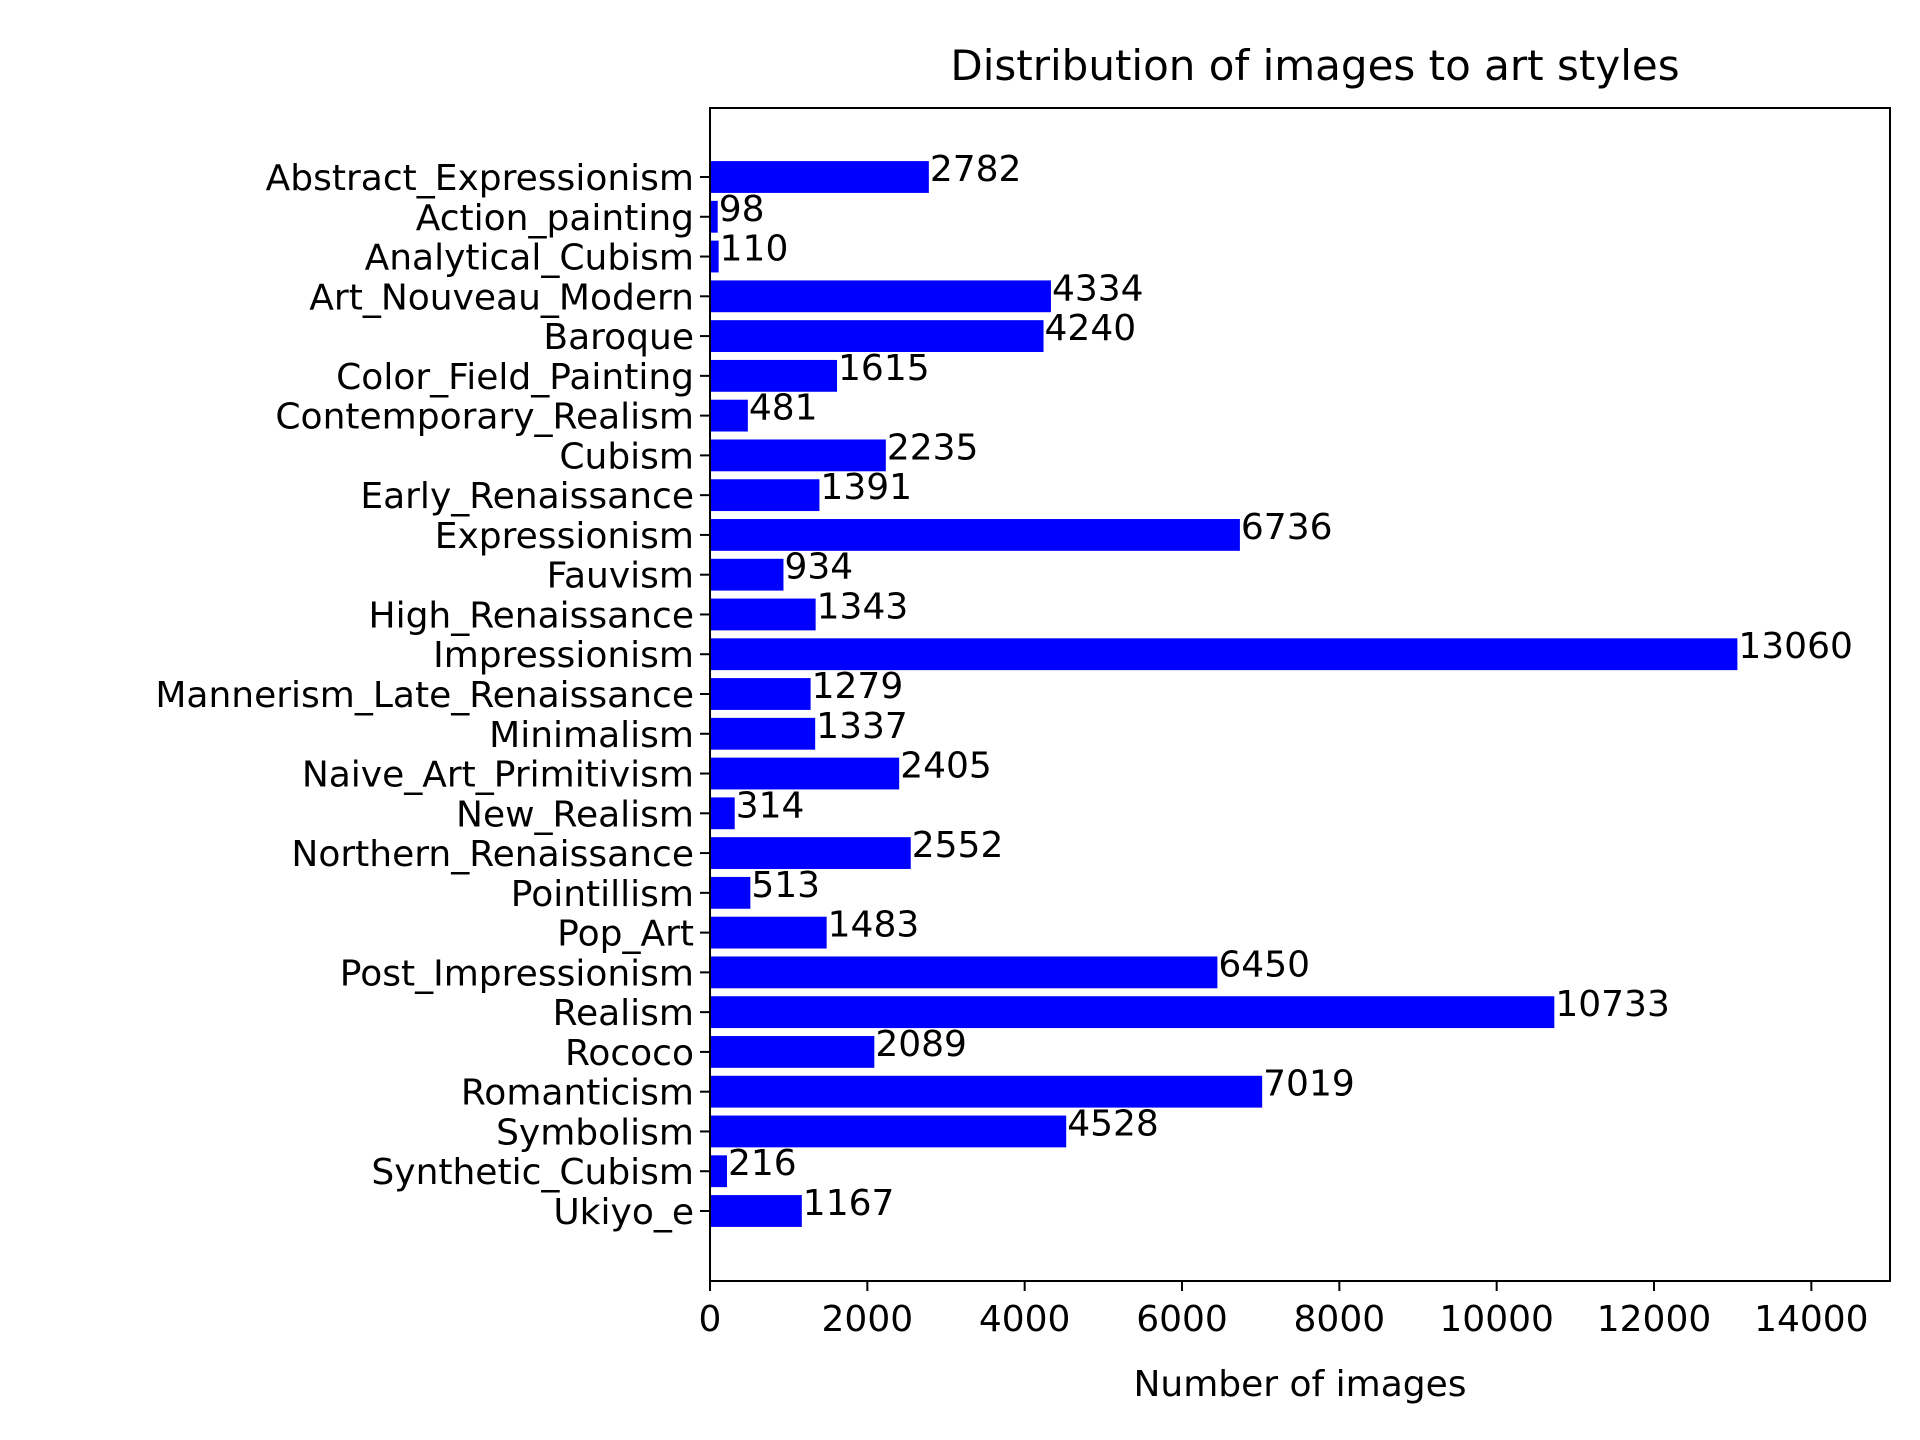 This screenshot has width=1920, height=1440. I want to click on category-label: Art_Nouveau_Modern, so click(501, 297).